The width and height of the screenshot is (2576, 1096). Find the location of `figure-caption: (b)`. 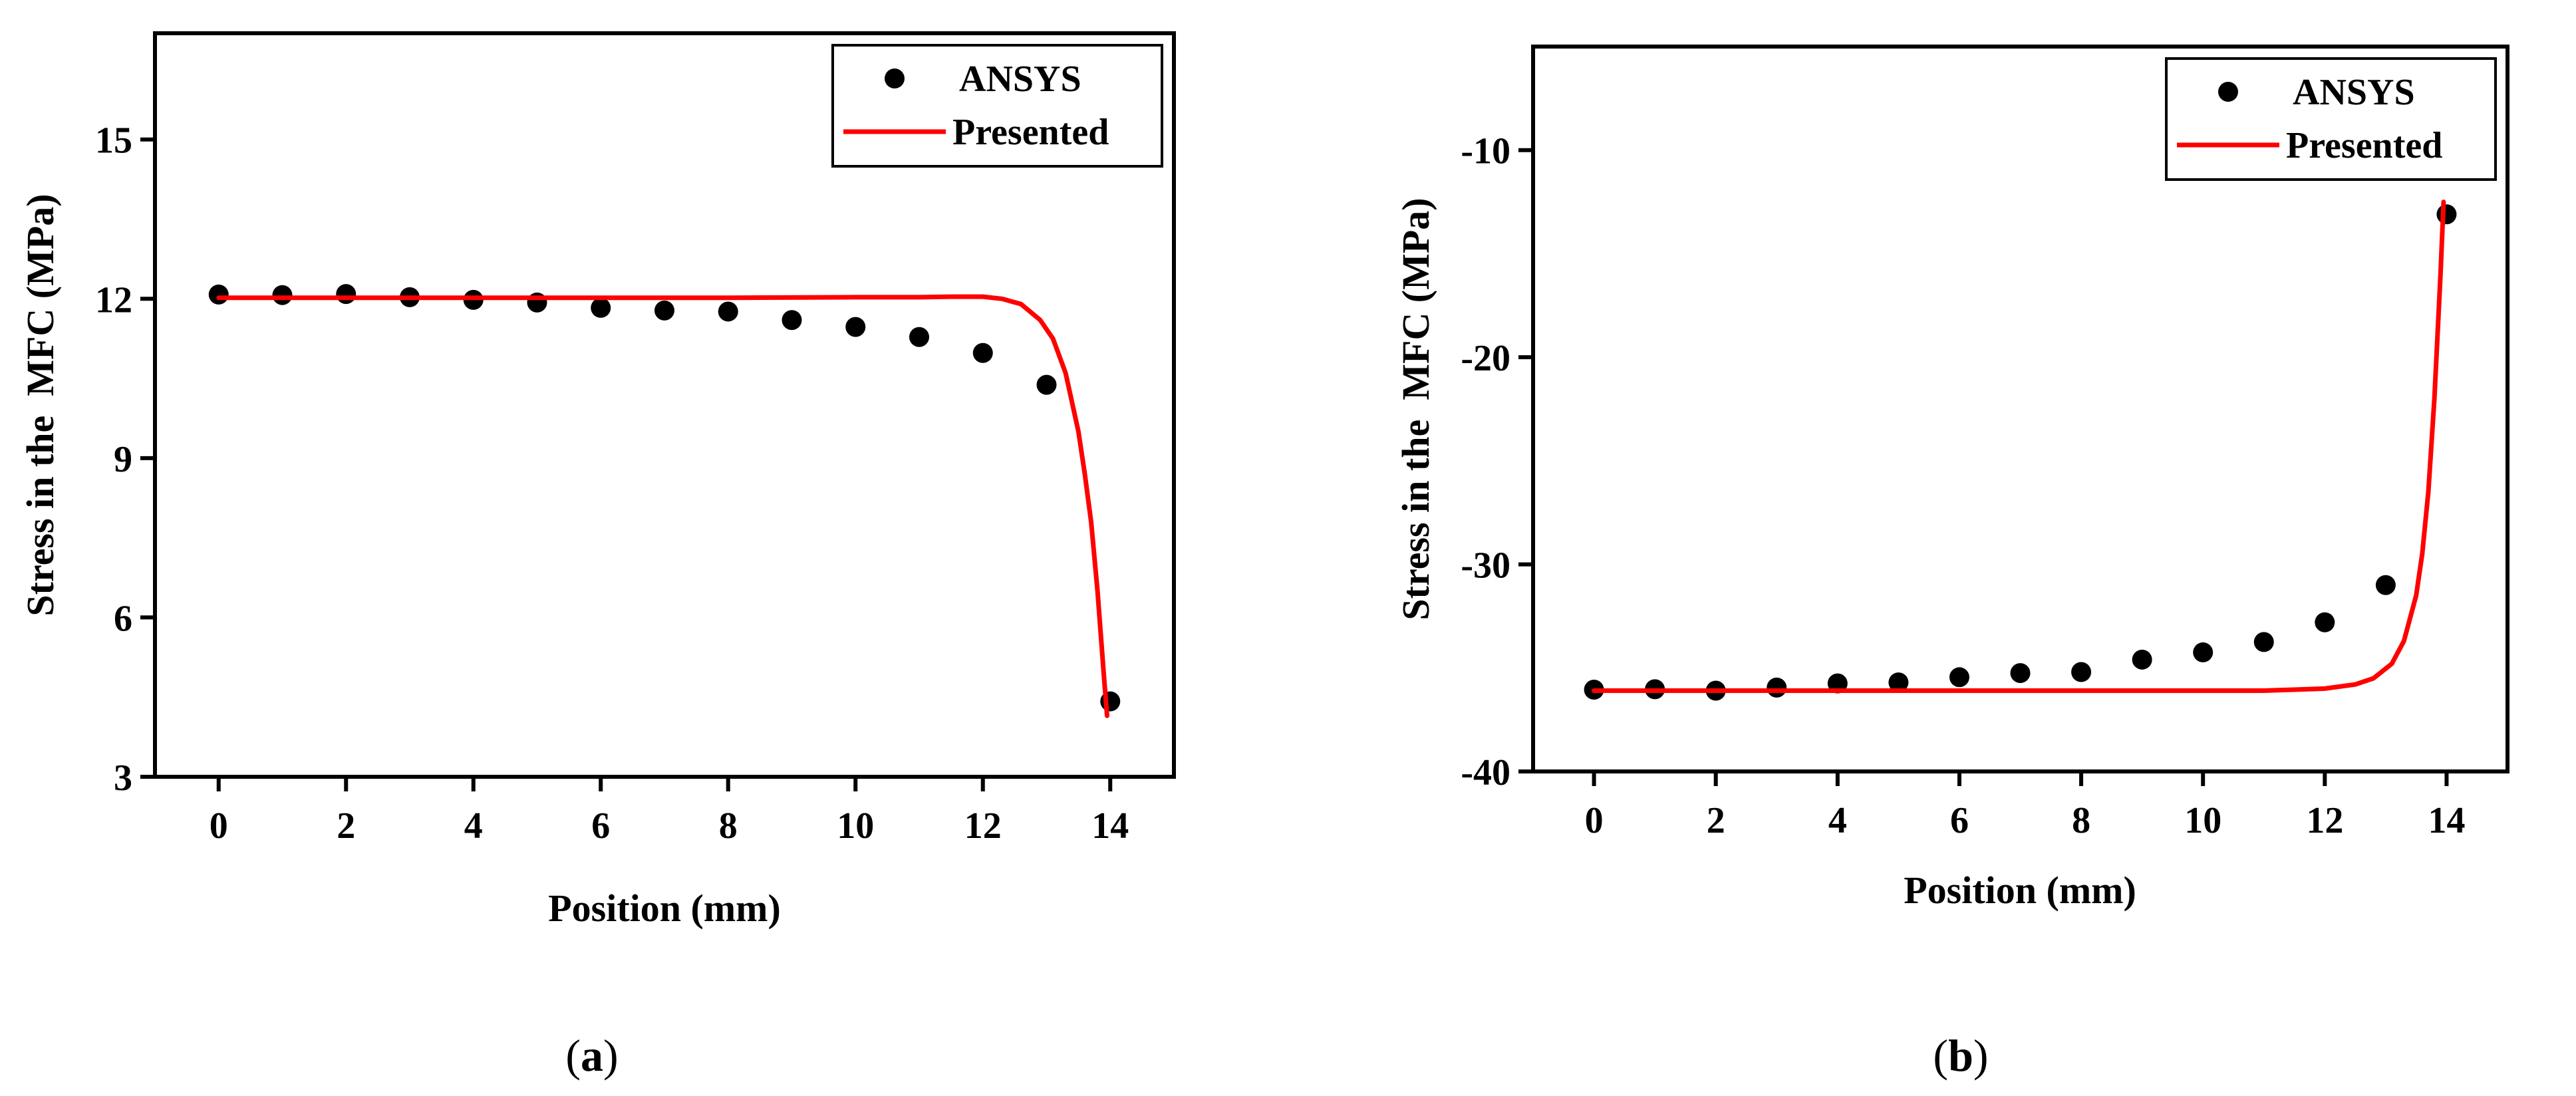

figure-caption: (b) is located at coordinates (1961, 1055).